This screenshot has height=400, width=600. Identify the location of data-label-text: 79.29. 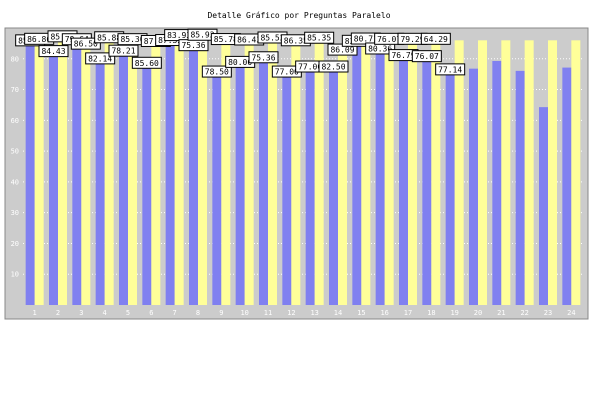
(412, 39).